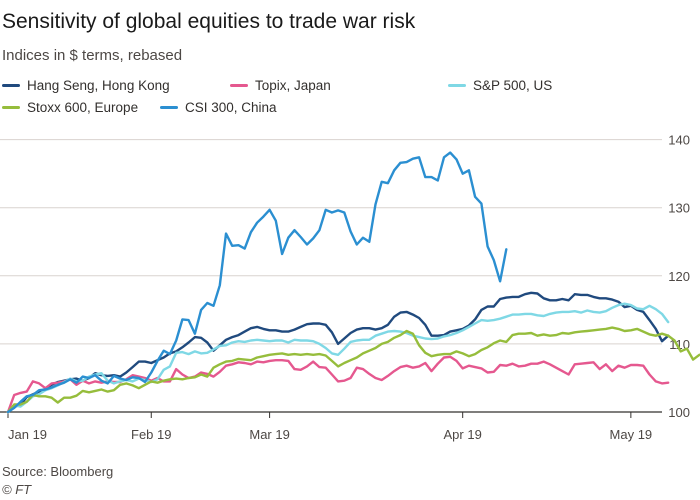 The image size is (700, 500). What do you see at coordinates (679, 412) in the screenshot?
I see `y-tick-label: 100` at bounding box center [679, 412].